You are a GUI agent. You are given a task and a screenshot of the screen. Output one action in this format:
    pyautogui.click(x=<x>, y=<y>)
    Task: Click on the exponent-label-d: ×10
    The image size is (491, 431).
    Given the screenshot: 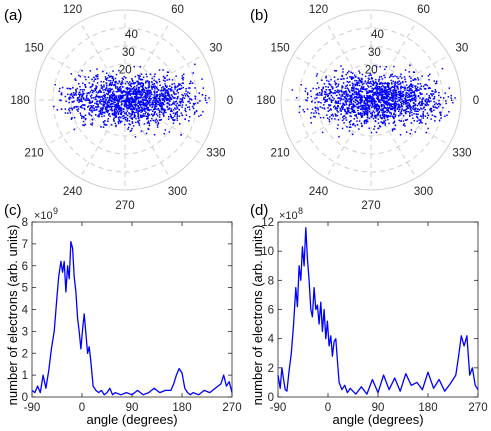 What is the action you would take?
    pyautogui.click(x=288, y=216)
    